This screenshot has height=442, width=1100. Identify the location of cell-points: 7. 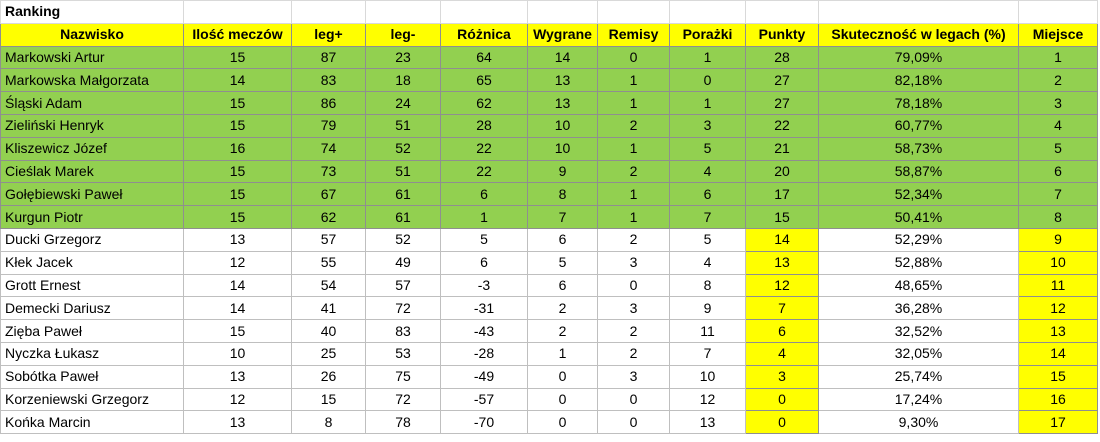
(782, 308).